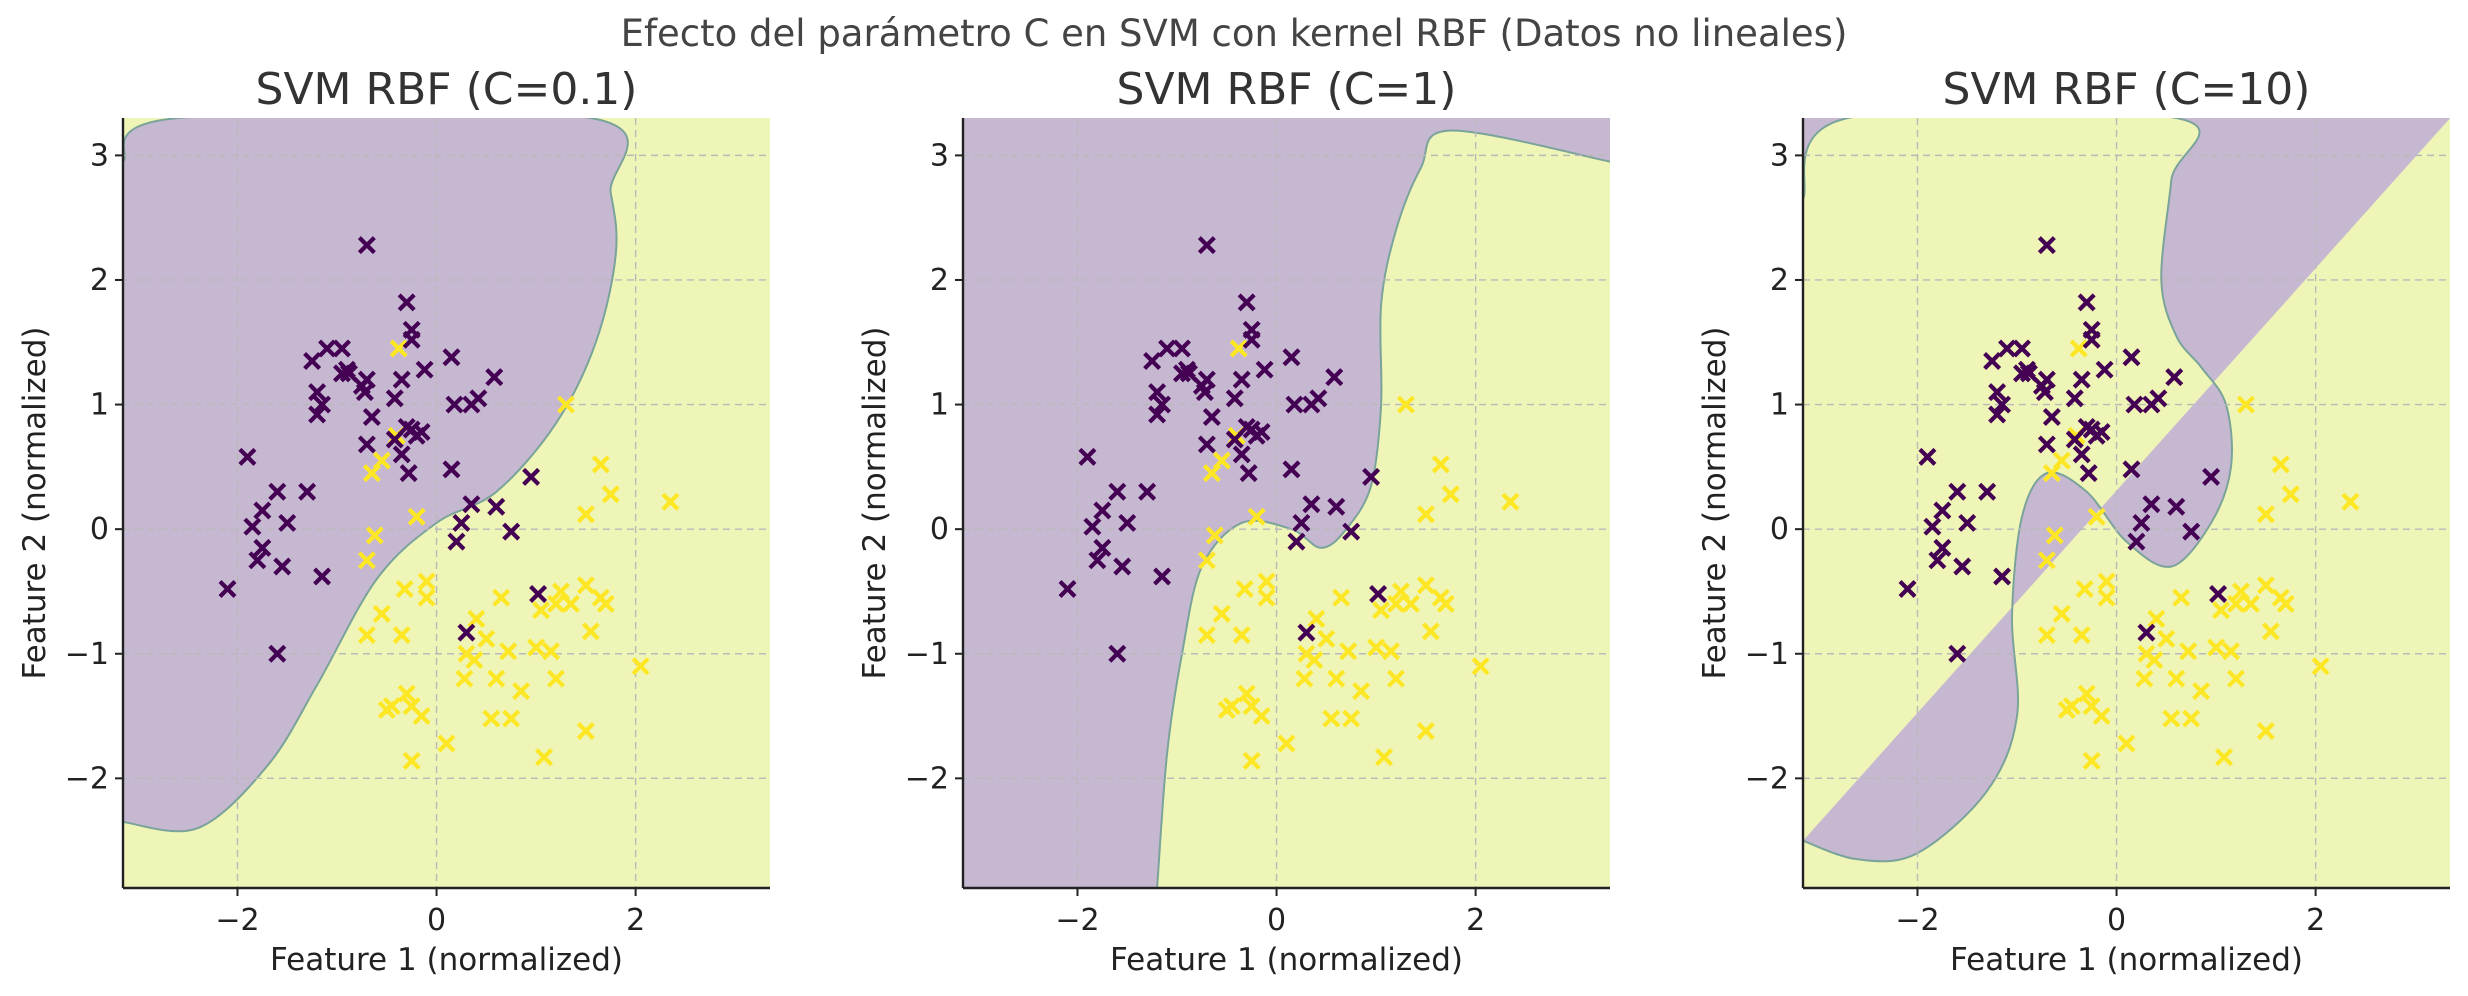 The height and width of the screenshot is (996, 2468). I want to click on x-tick-label: 0, so click(2116, 920).